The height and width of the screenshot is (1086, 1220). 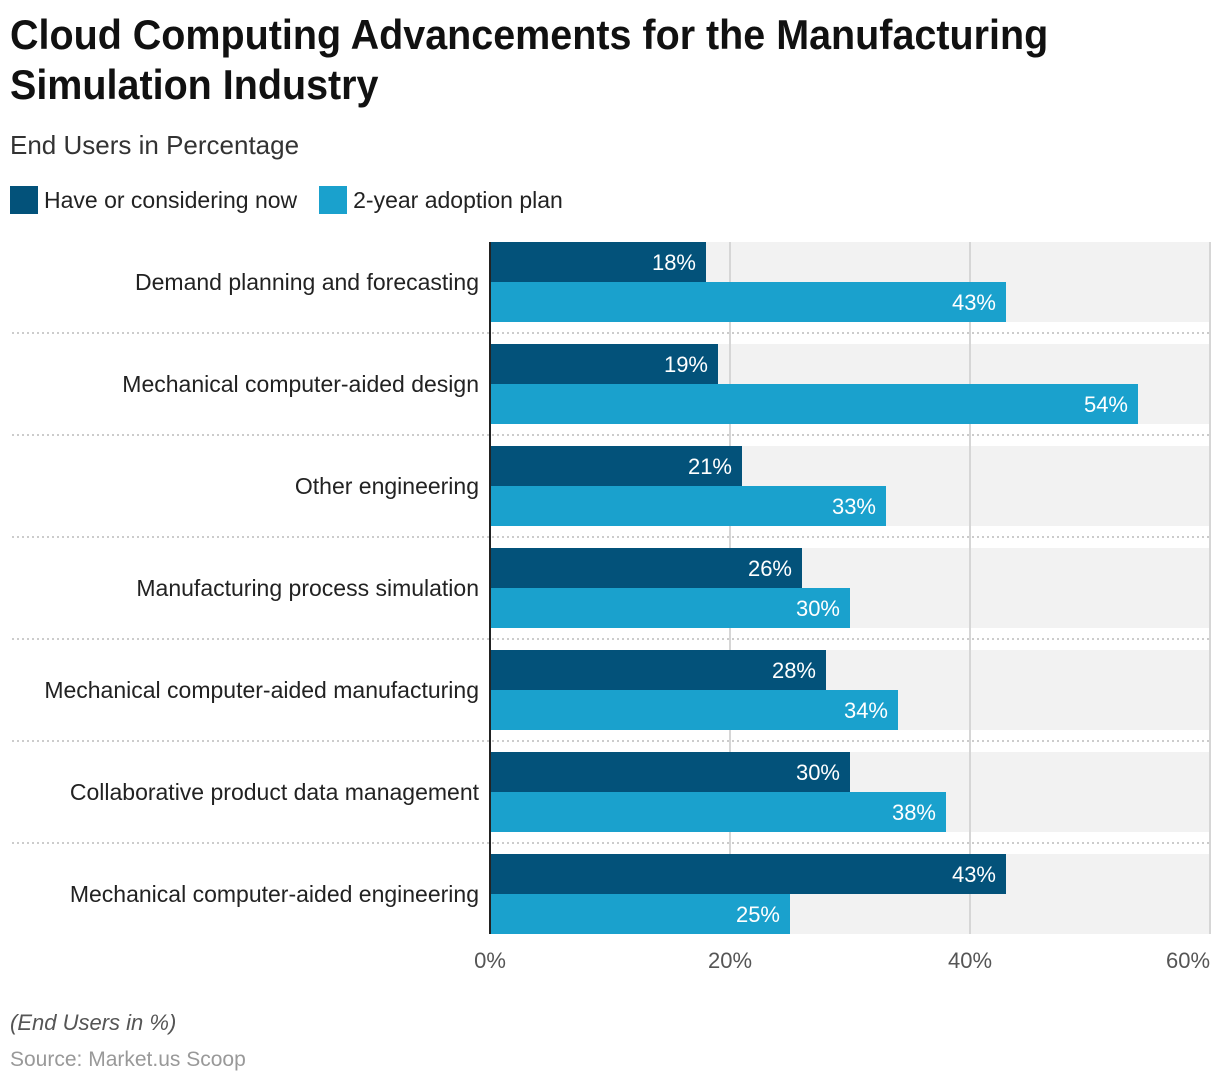 I want to click on data-label: 34%, so click(x=866, y=710).